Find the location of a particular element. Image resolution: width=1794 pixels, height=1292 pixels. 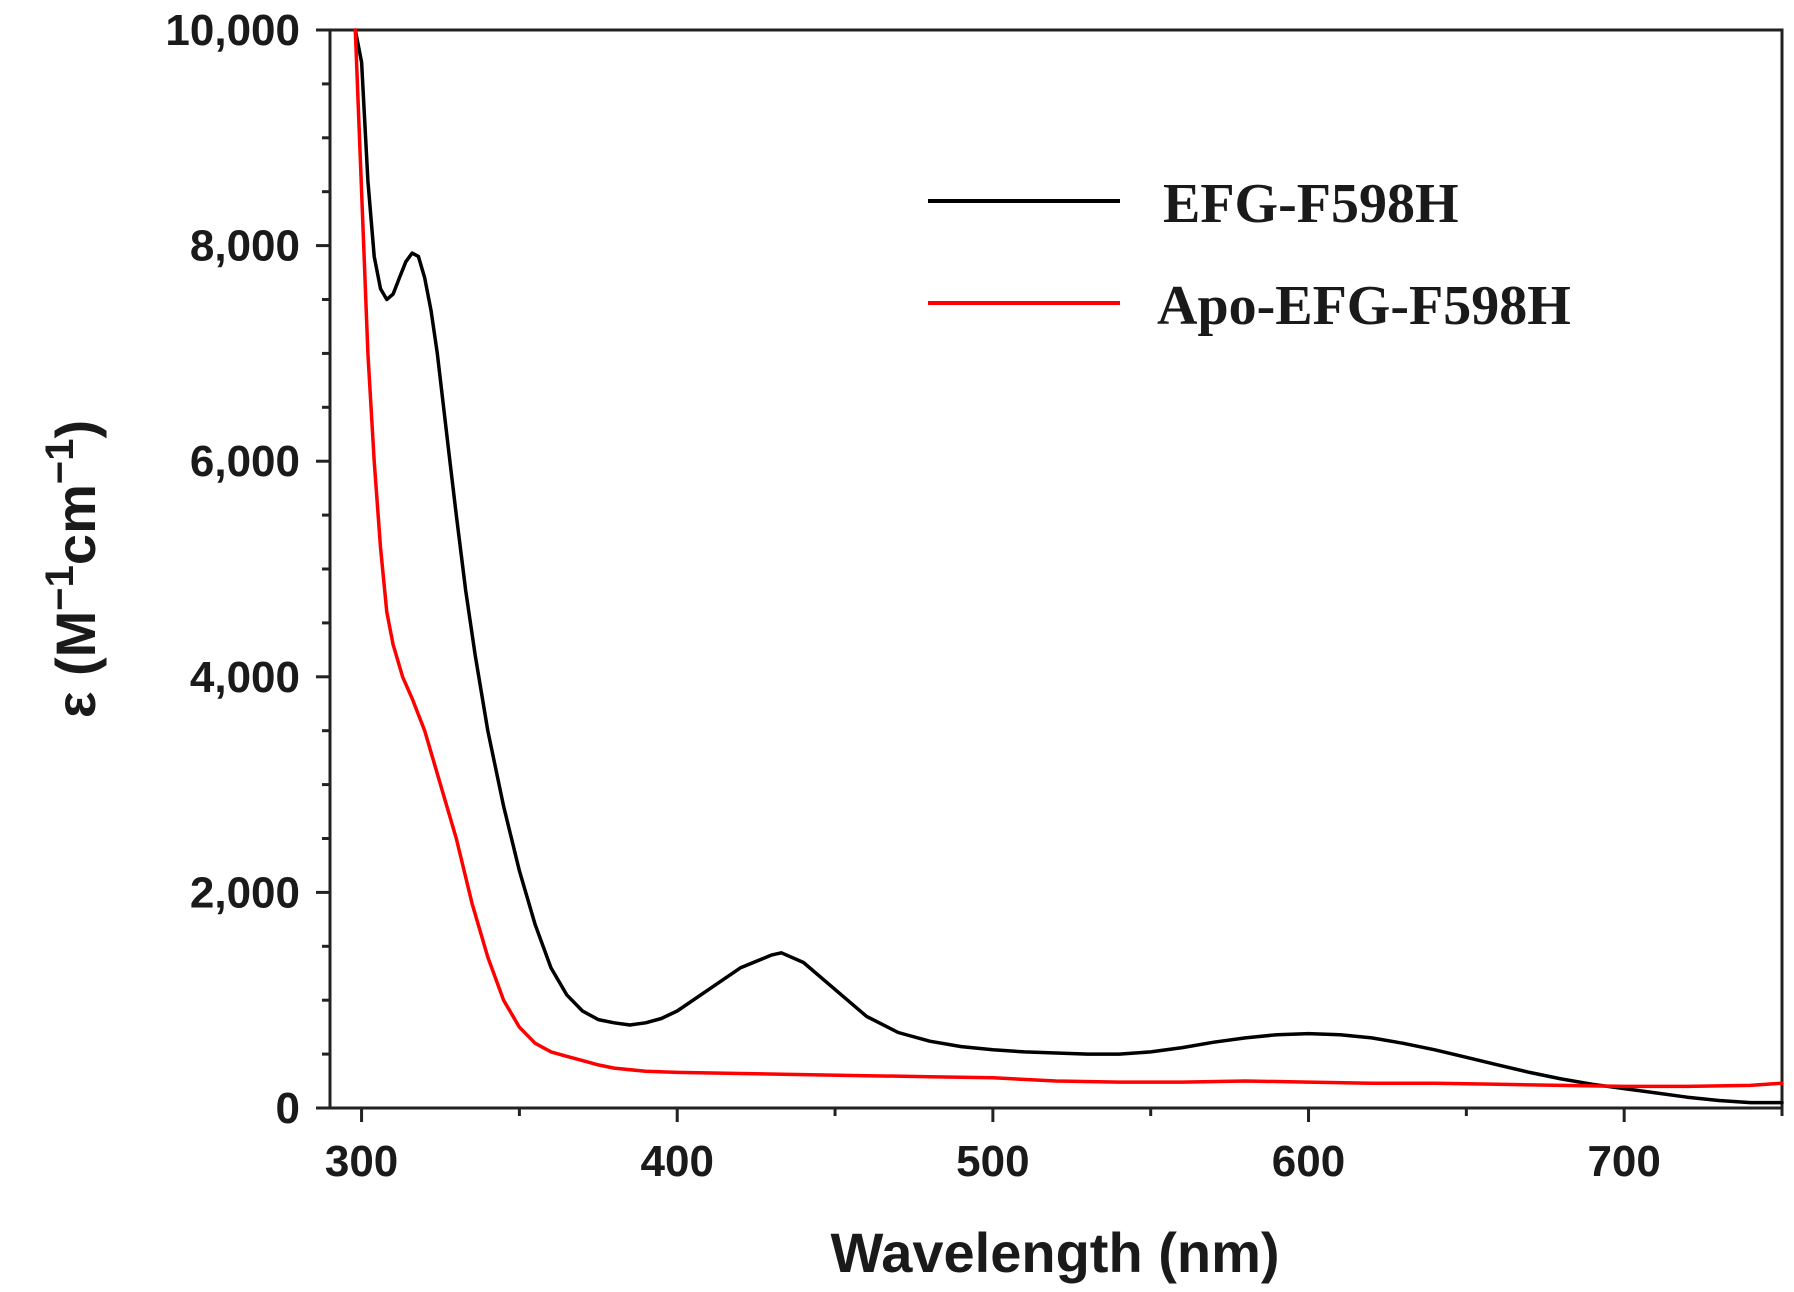

legend: EFG-F598H Apo-EFG-F598H is located at coordinates (1249, 255).